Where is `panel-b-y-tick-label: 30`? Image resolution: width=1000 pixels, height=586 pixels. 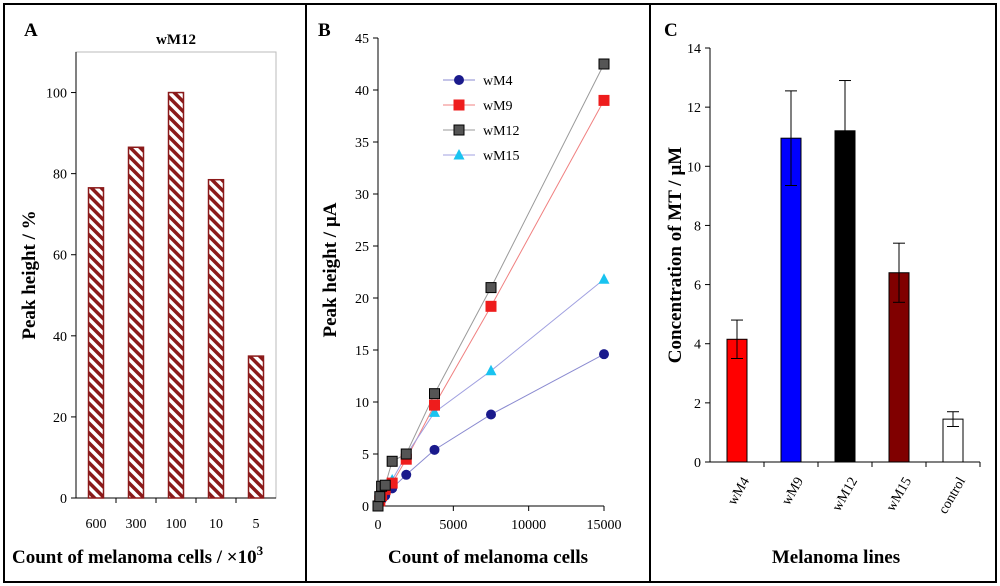
panel-b-y-tick-label: 30 is located at coordinates (362, 195).